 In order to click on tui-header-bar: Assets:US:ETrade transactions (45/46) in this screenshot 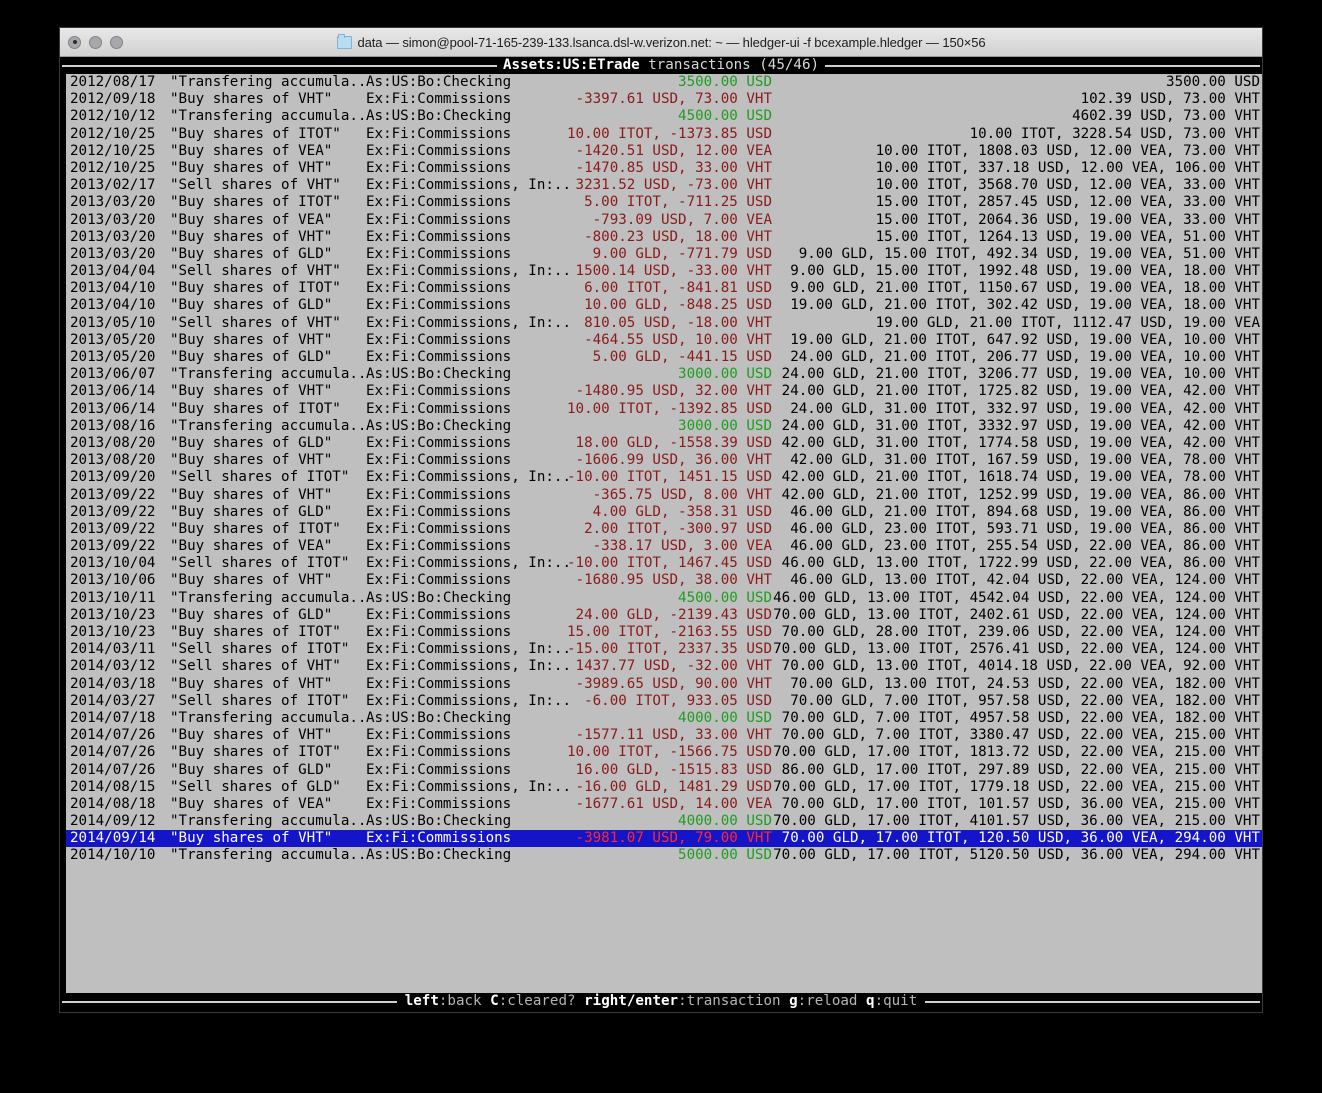, I will do `click(661, 65)`.